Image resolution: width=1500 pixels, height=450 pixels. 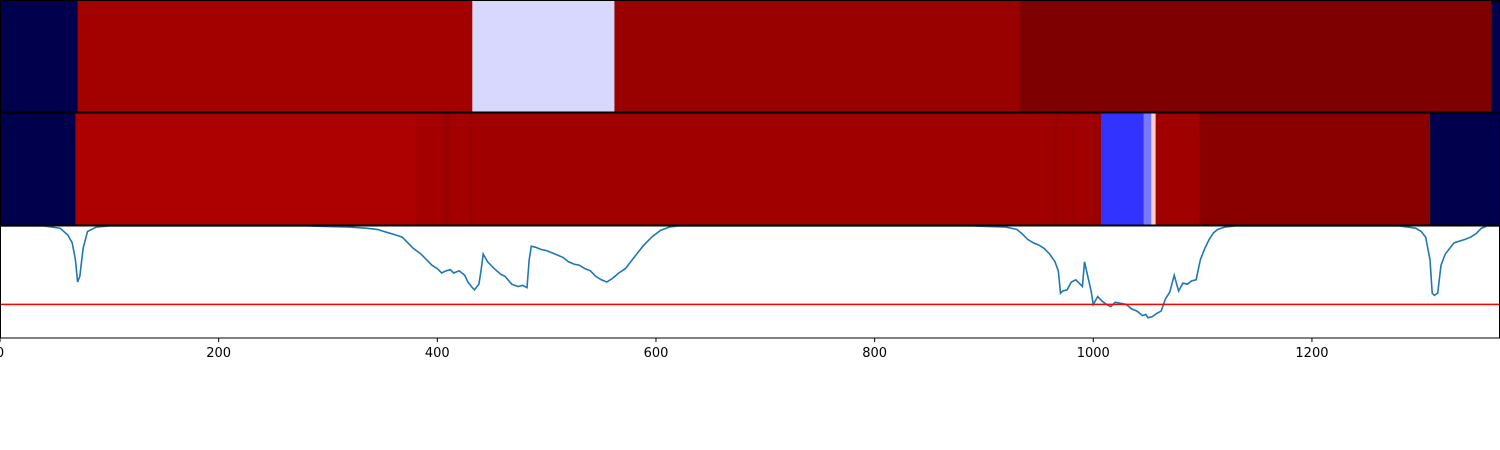 I want to click on x-tick-label: 800, so click(x=874, y=353).